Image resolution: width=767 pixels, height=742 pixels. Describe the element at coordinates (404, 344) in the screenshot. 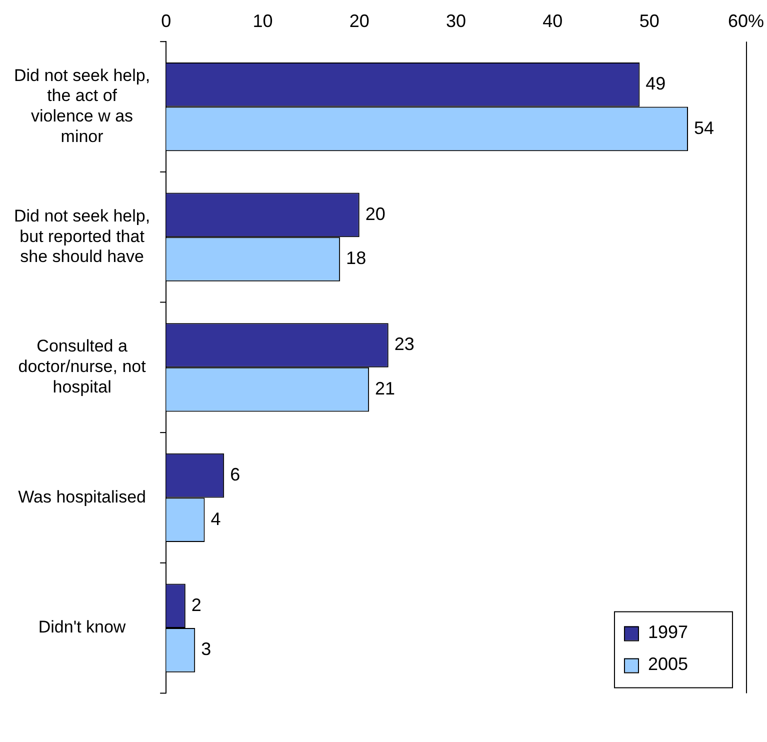

I see `data-label: 23` at that location.